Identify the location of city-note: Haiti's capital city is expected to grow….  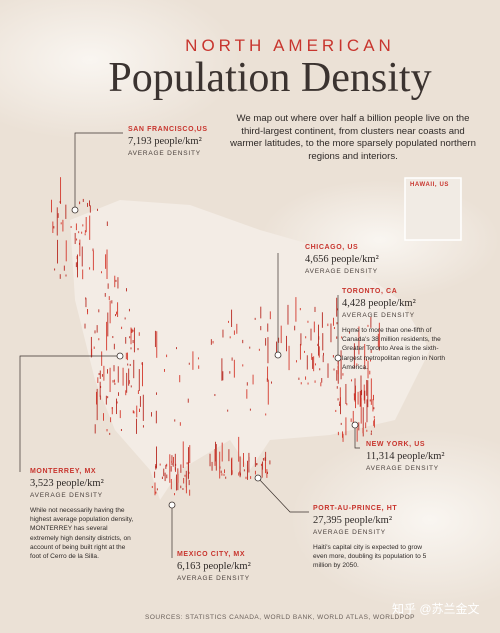
(370, 557).